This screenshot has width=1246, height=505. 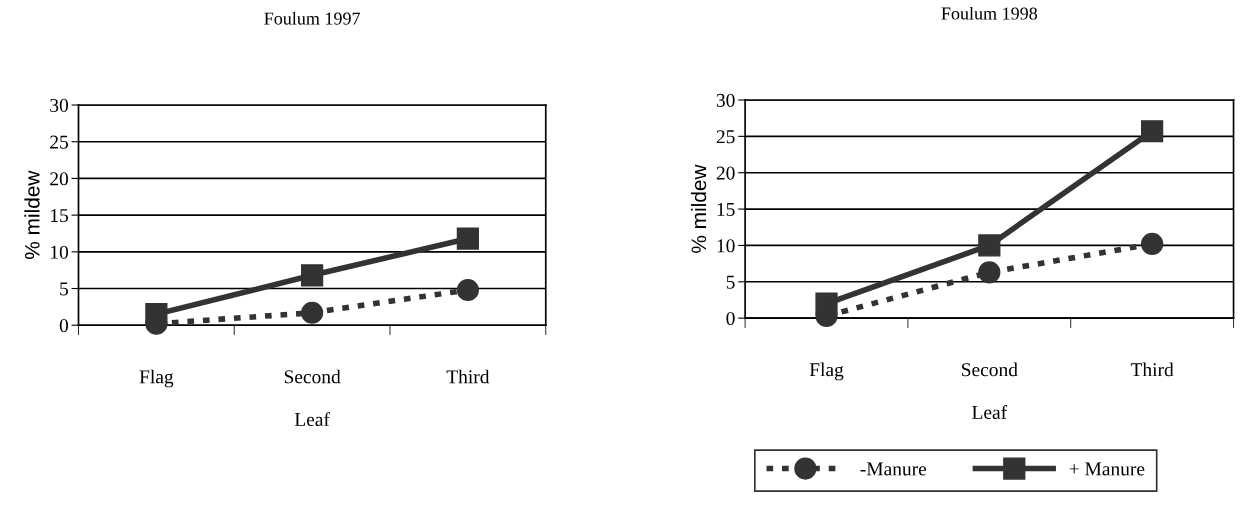 What do you see at coordinates (989, 13) in the screenshot?
I see `chart-title: Foulum 1998` at bounding box center [989, 13].